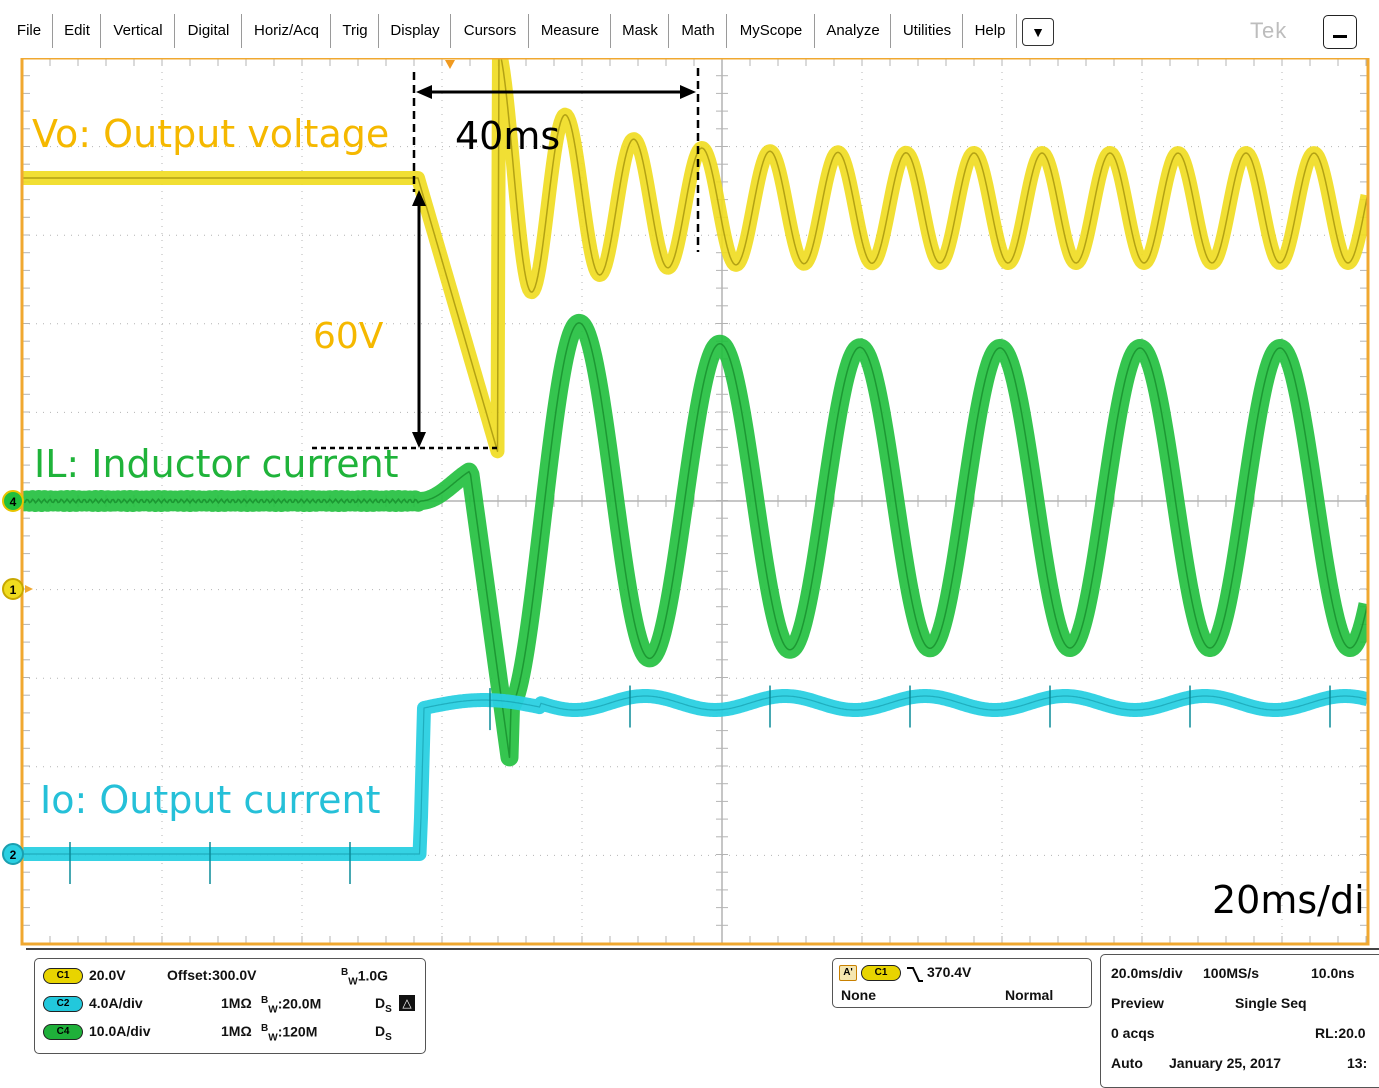 The height and width of the screenshot is (1088, 1379). Describe the element at coordinates (286, 30) in the screenshot. I see `menu-item-horiz-acq: Horiz/Acq` at that location.